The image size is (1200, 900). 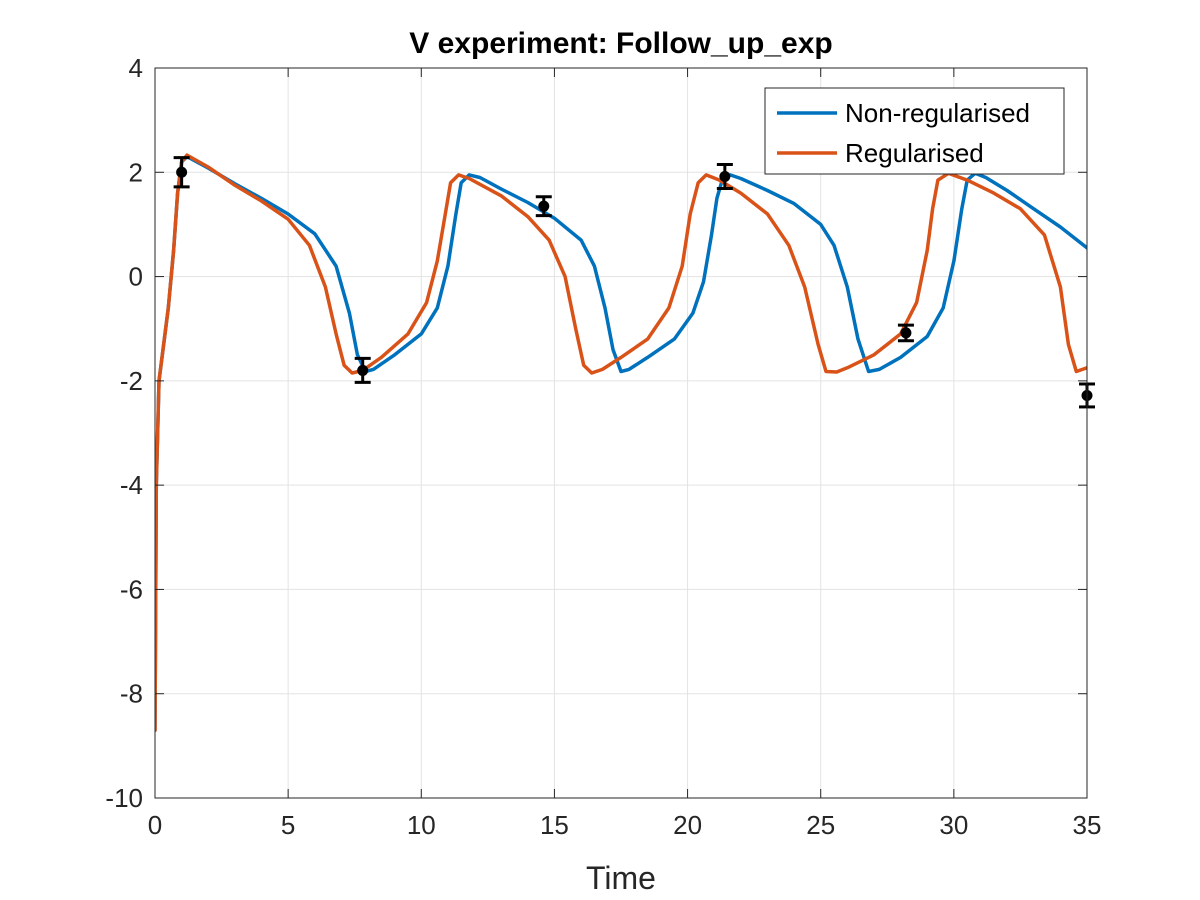 I want to click on legend: Non-regularised Regularised, so click(x=914, y=131).